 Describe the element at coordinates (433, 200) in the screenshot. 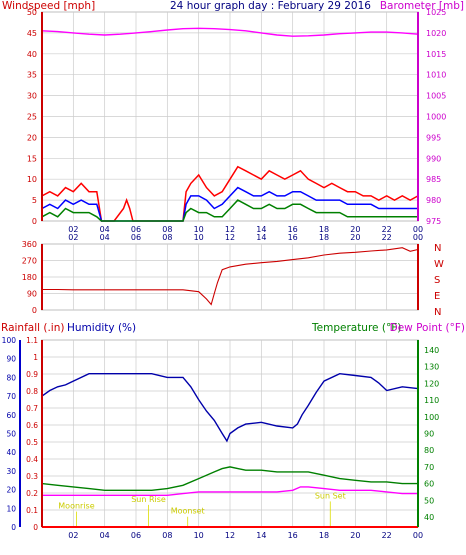

I see `barometer-tick-label: 980` at that location.